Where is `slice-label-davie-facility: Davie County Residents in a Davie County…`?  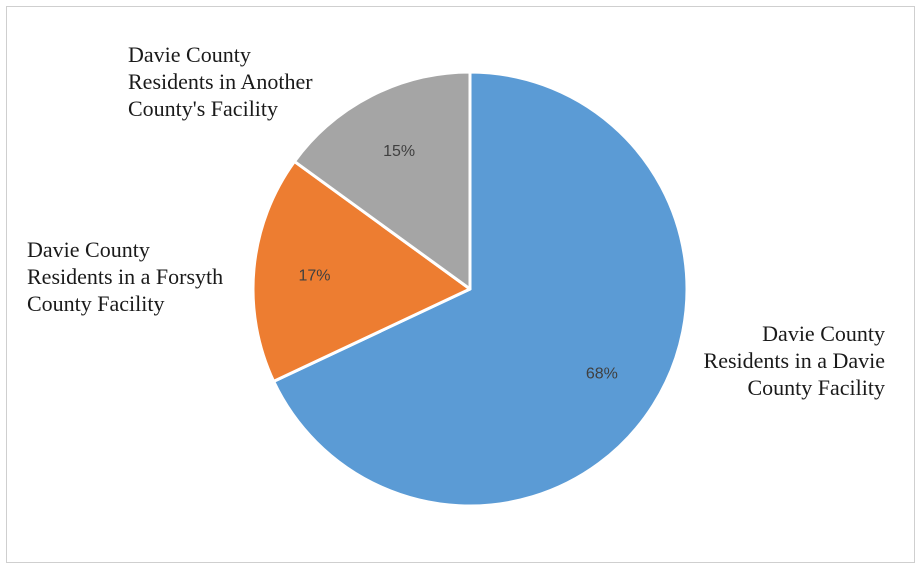 slice-label-davie-facility: Davie County Residents in a Davie County… is located at coordinates (772, 360).